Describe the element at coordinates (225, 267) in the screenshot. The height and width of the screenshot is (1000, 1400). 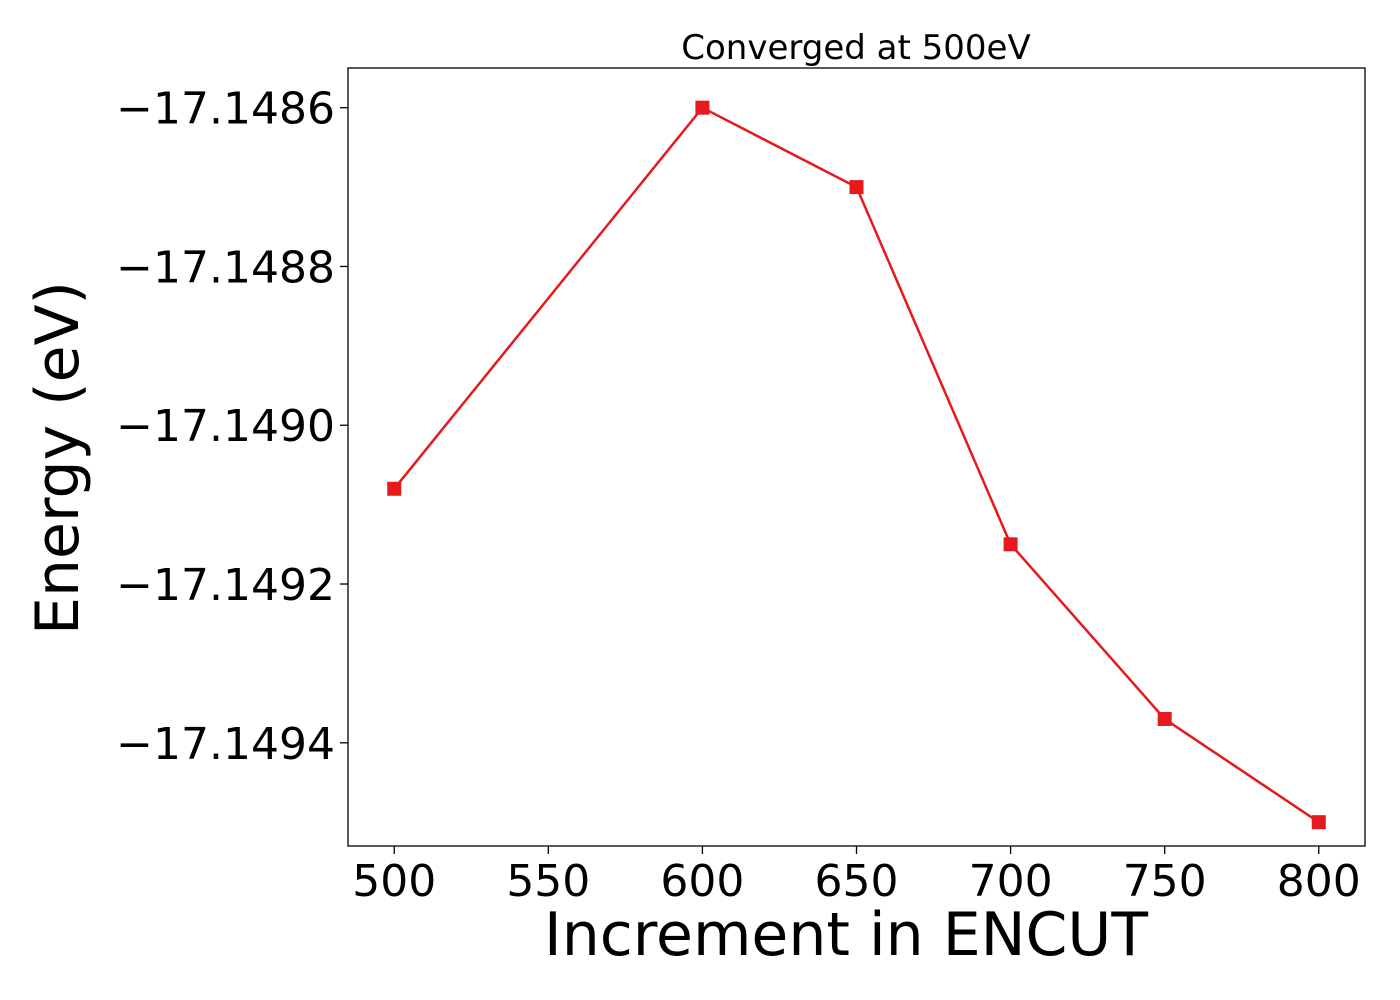
I see `y-tick-label: −17.1488` at that location.